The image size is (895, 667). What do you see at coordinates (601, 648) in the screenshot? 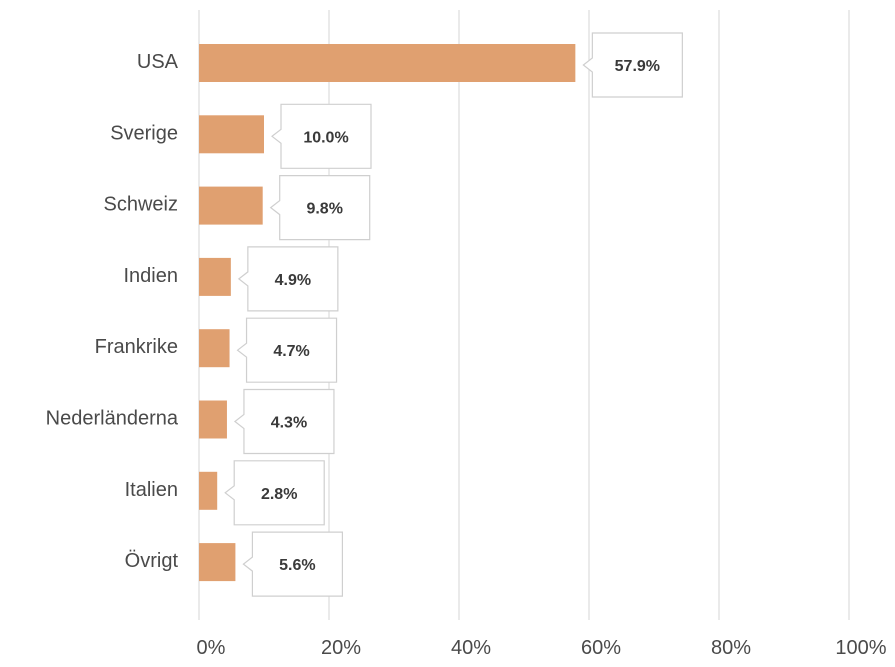
I see `x-tick-label: 60%` at bounding box center [601, 648].